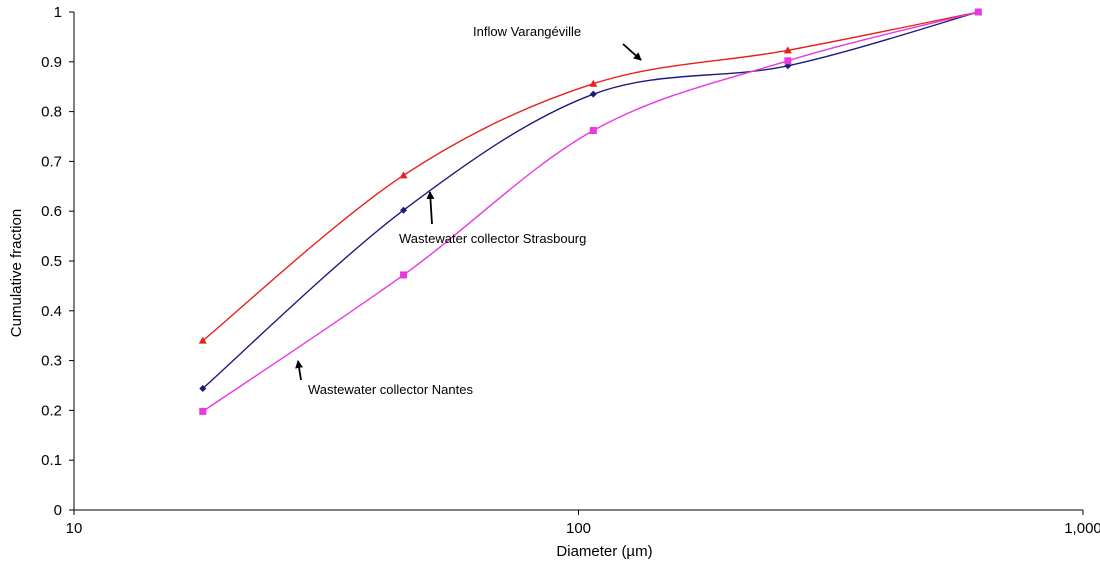 This screenshot has height=565, width=1100. I want to click on y-tick-label: 0.7, so click(51, 161).